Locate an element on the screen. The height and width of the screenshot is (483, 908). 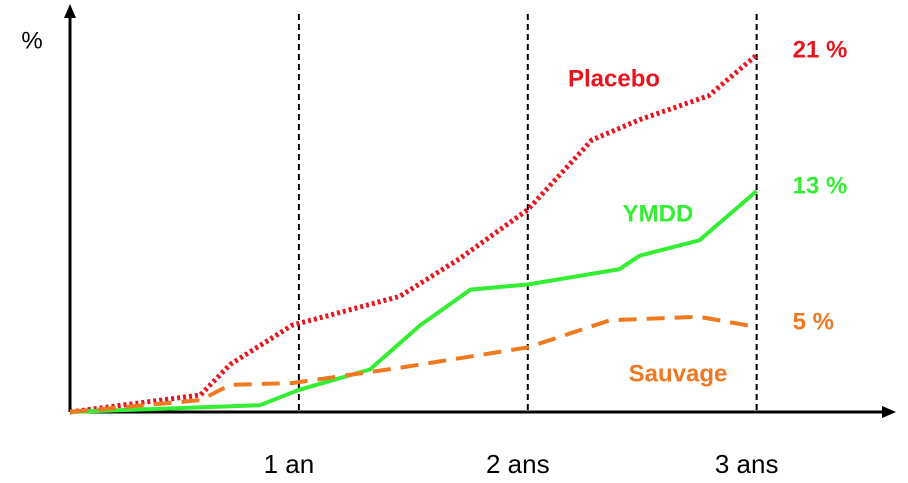
series-label: YMDD is located at coordinates (658, 213).